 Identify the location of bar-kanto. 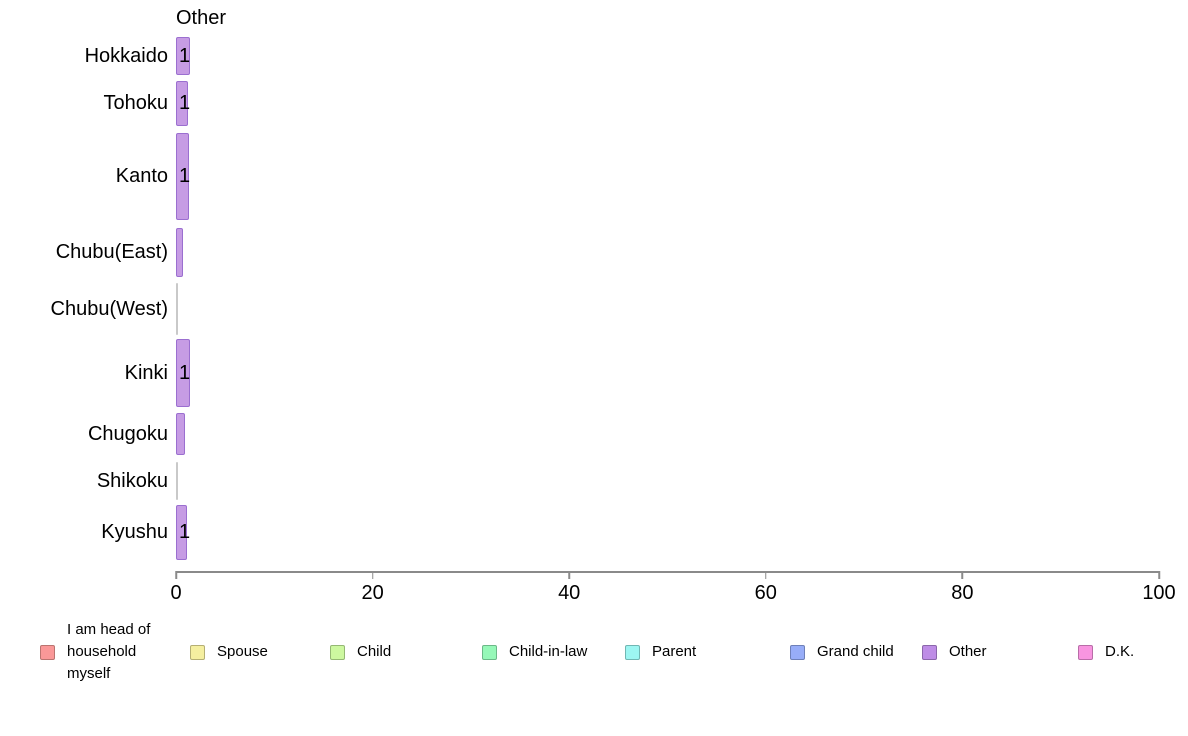
(182, 176).